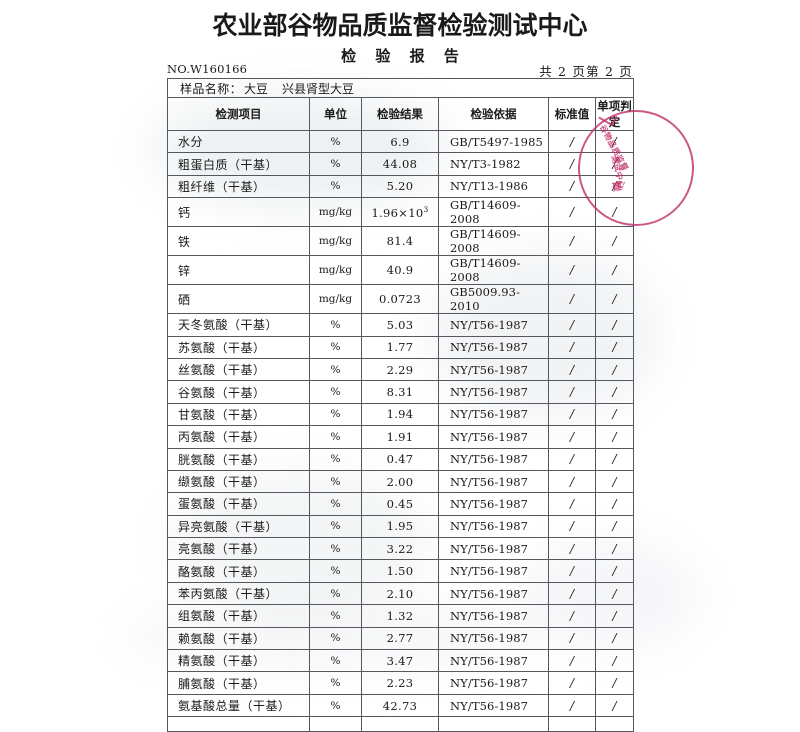 The width and height of the screenshot is (800, 732). What do you see at coordinates (238, 593) in the screenshot?
I see `cell-item: 苯丙氨酸（干基）` at bounding box center [238, 593].